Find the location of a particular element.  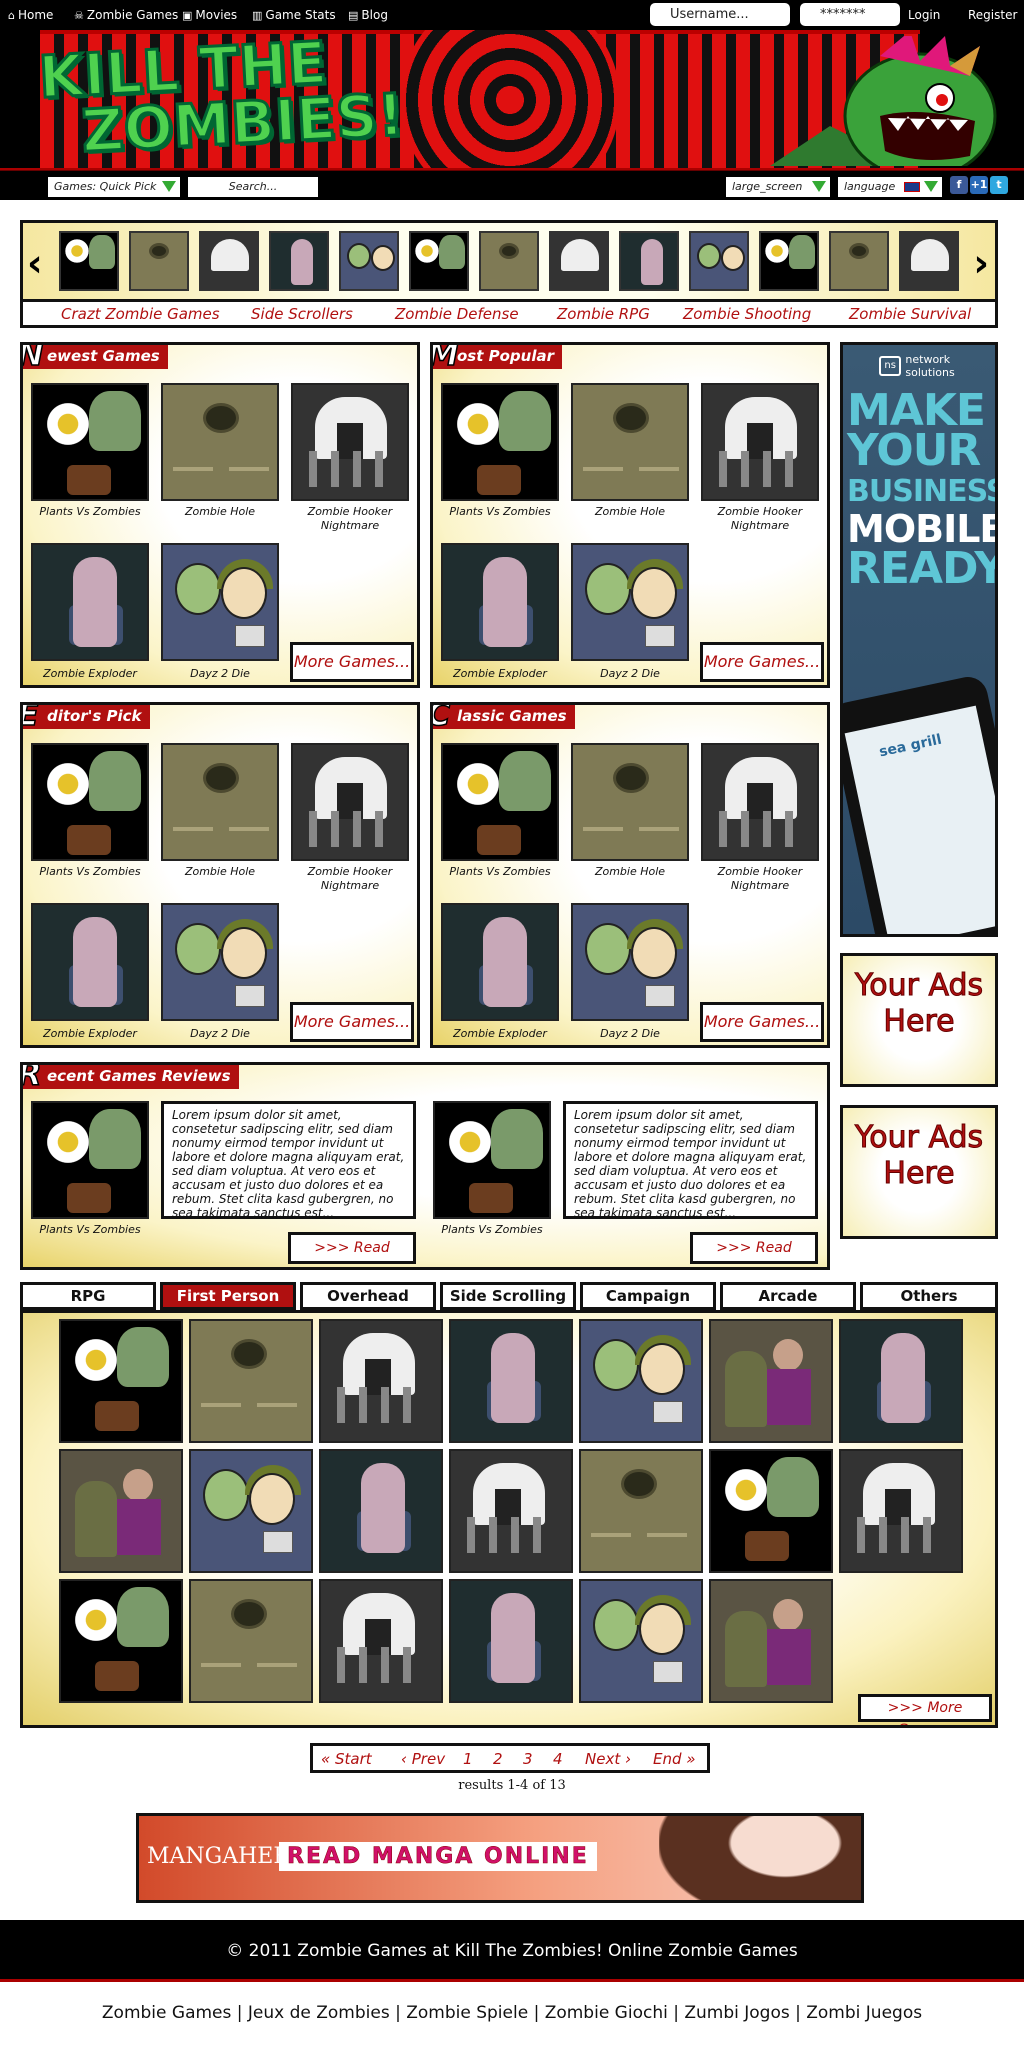

category-link: Zombie Shooting is located at coordinates (747, 314).